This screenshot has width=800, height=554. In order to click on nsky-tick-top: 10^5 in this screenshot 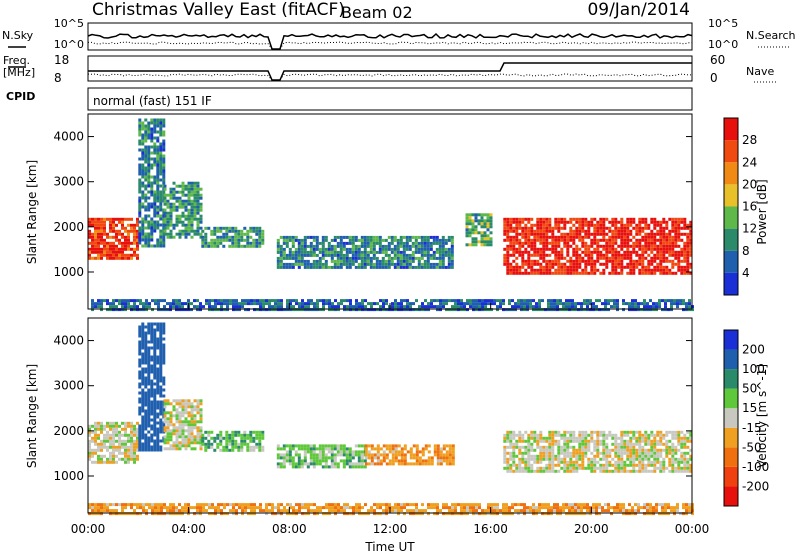, I will do `click(69, 23)`.